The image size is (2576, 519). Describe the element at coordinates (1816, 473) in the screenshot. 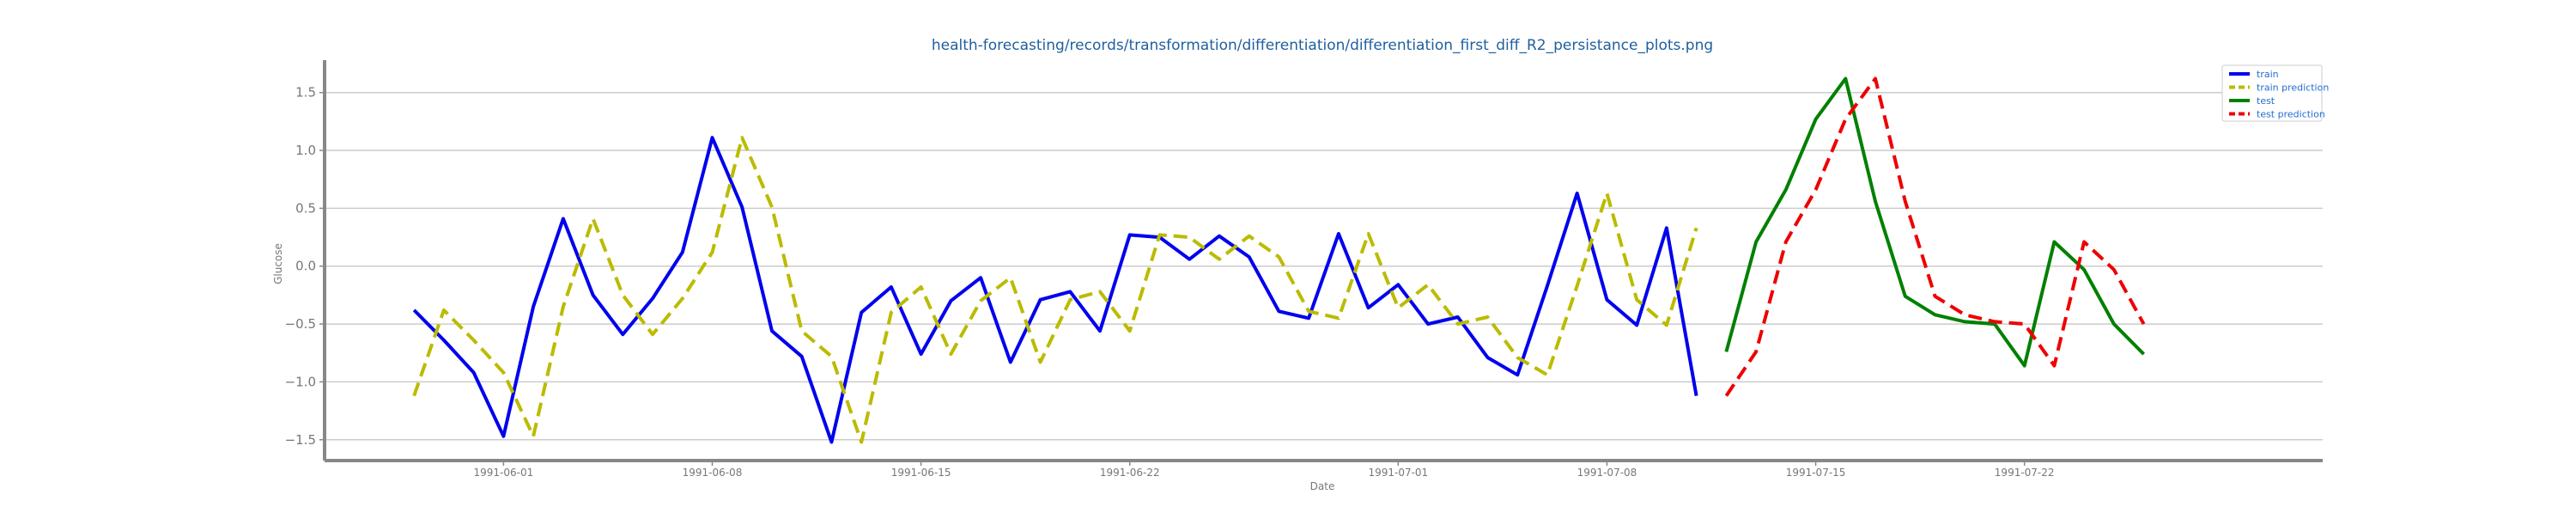

I see `x-tick-label: 1991-07-15` at that location.